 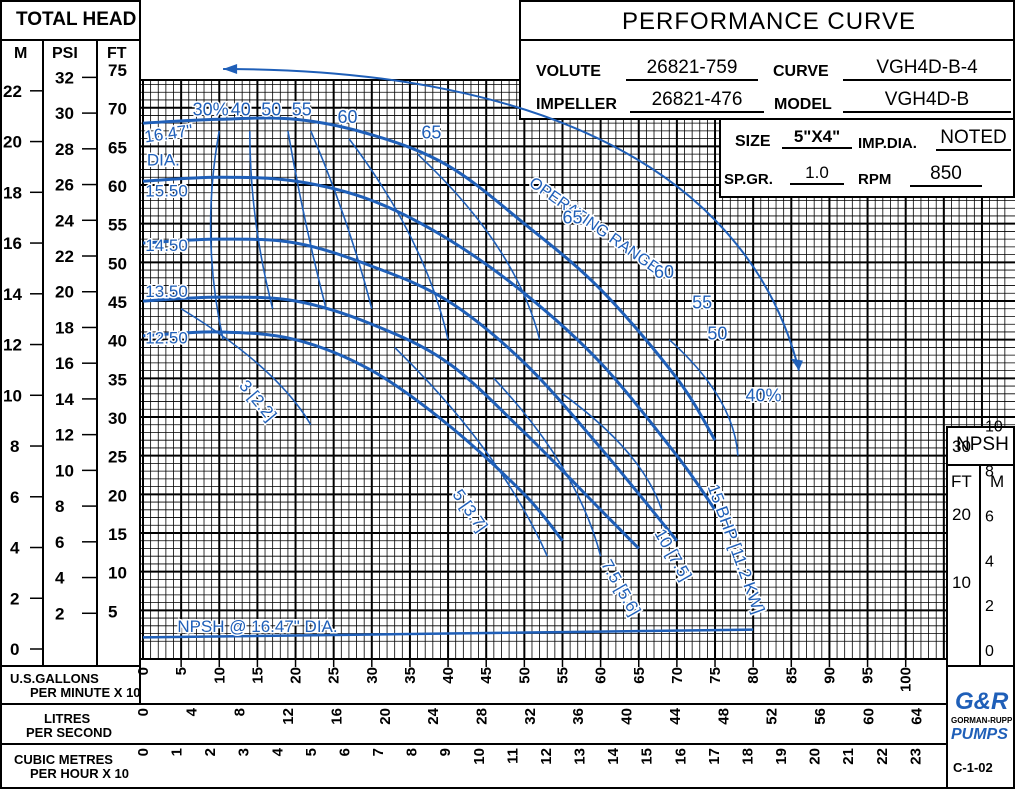 I want to click on cmh-tick-label: 6, so click(x=344, y=752).